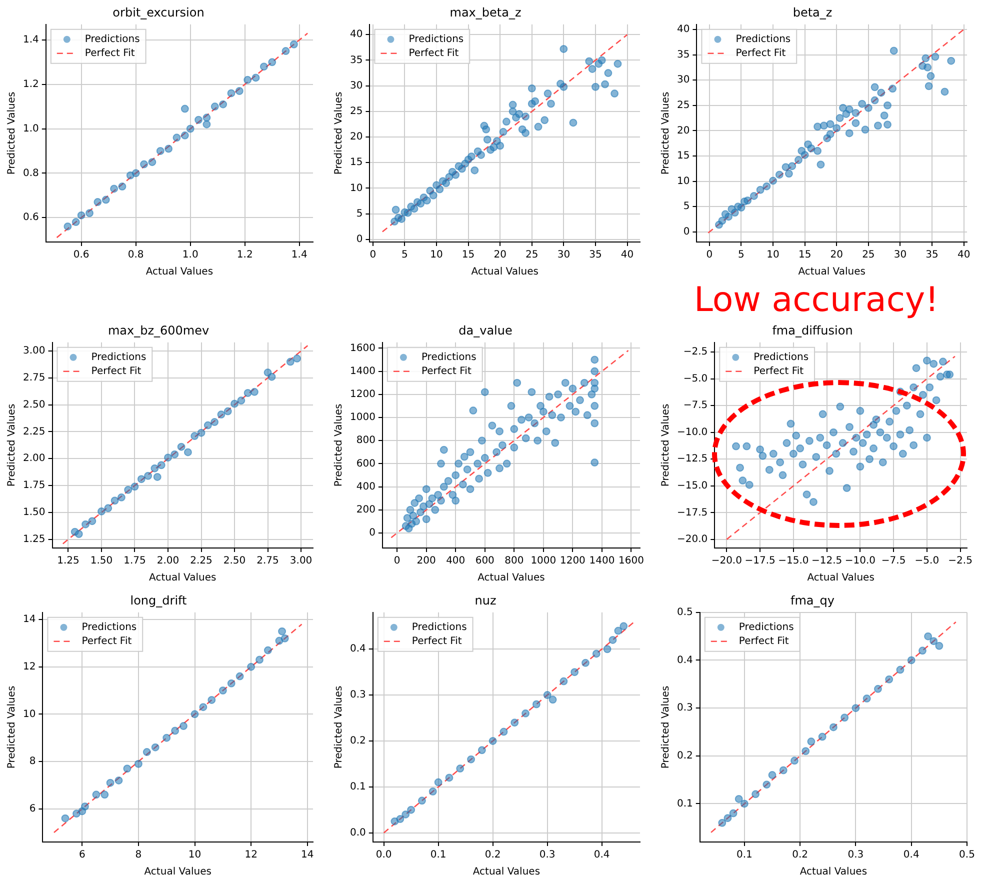 This screenshot has height=882, width=981. What do you see at coordinates (366, 440) in the screenshot?
I see `y-tick-label: 800` at bounding box center [366, 440].